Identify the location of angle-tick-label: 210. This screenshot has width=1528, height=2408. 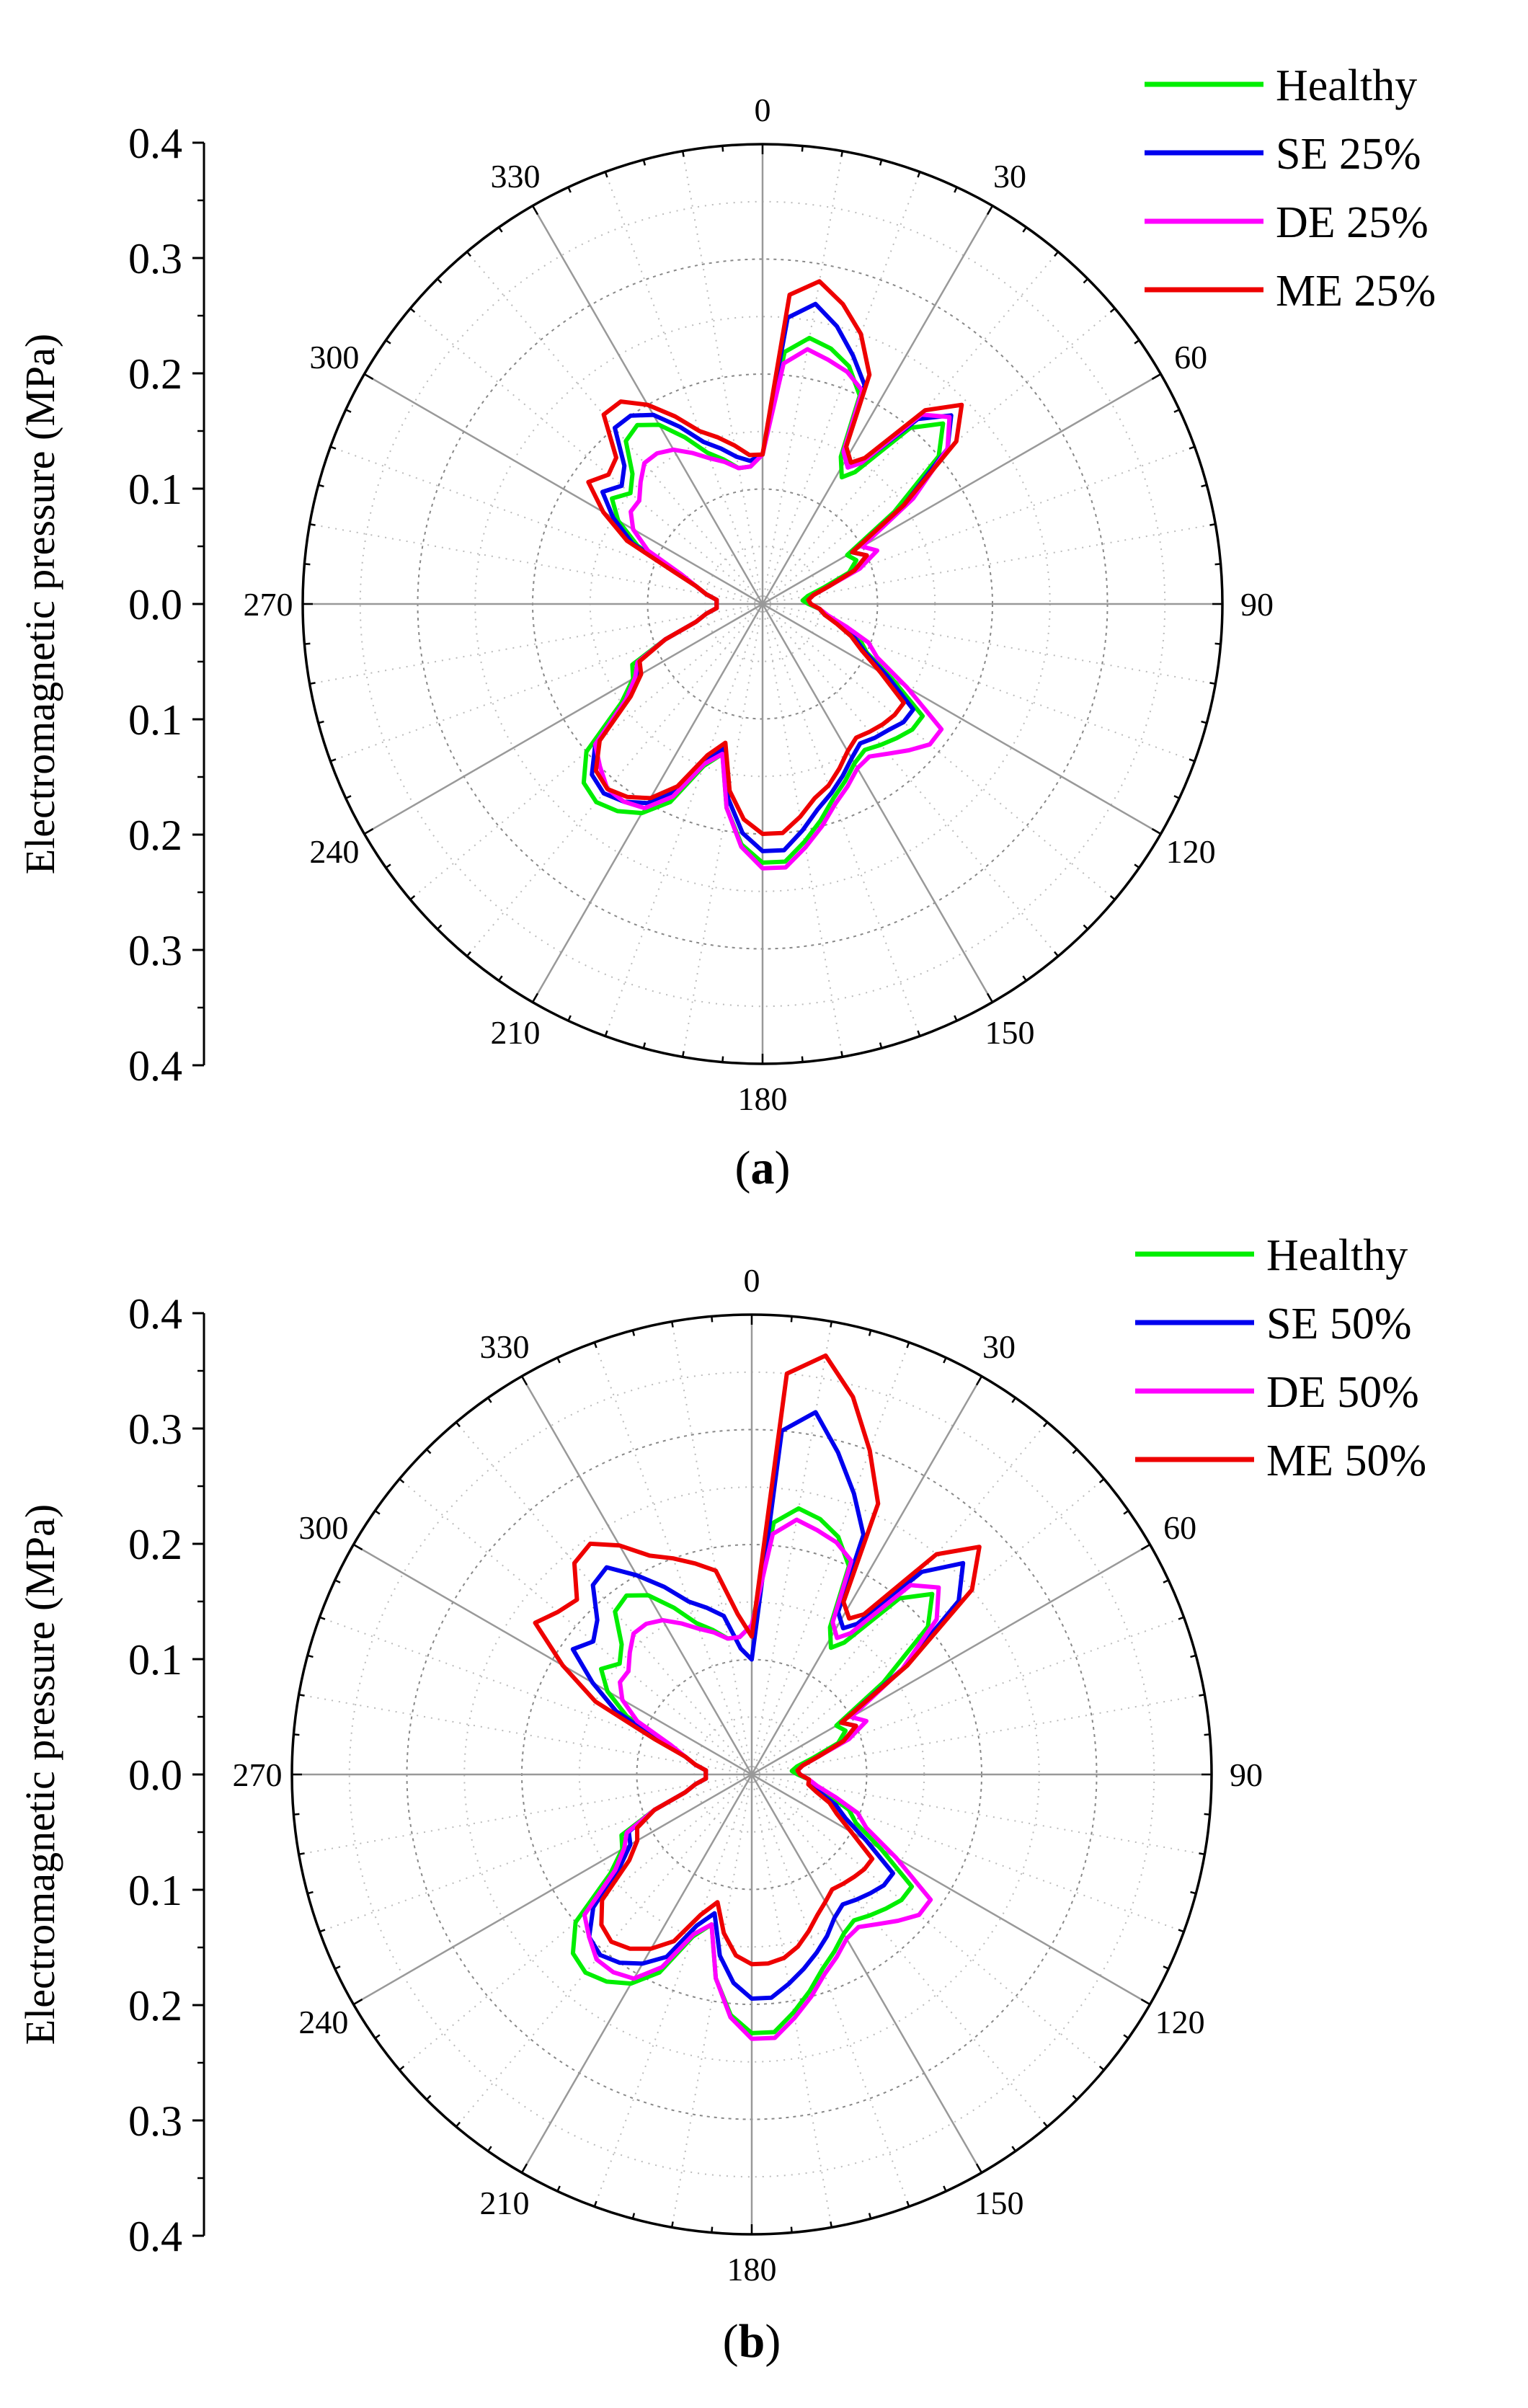
(505, 2203).